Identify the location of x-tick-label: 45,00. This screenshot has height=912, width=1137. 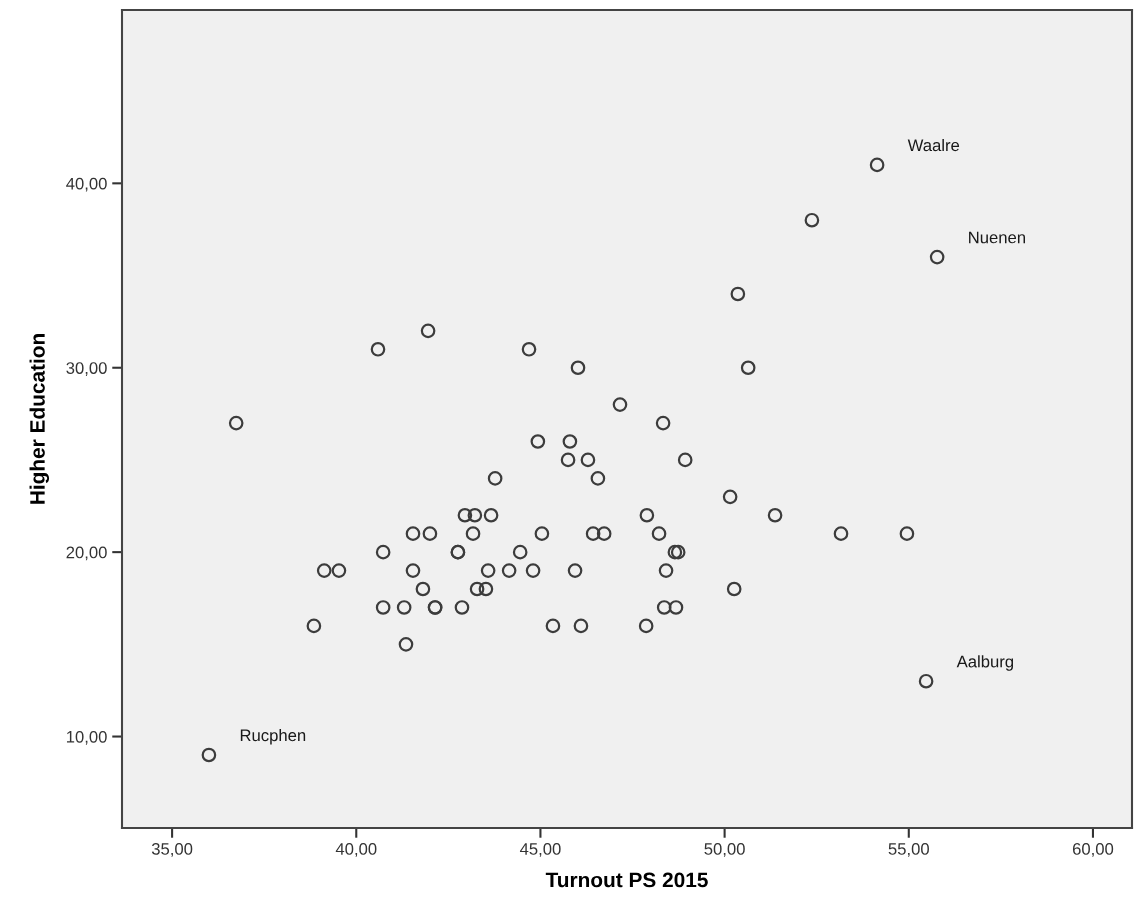
(540, 850).